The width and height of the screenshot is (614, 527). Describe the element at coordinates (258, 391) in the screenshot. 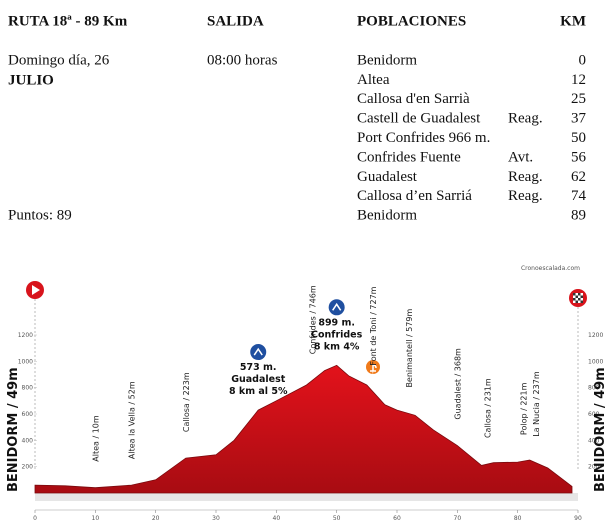

I see `climb-label: 8 km al 5%` at that location.